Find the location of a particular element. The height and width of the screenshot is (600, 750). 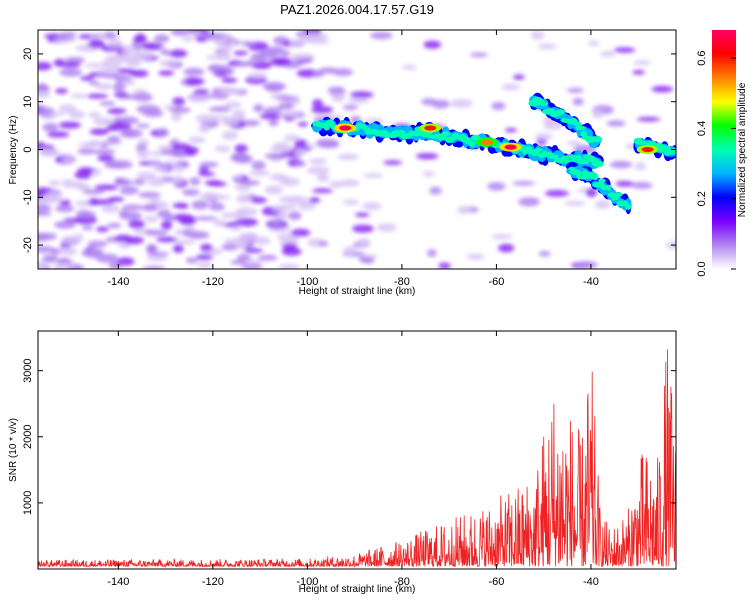

y-tick-label: 1000 is located at coordinates (28, 503).